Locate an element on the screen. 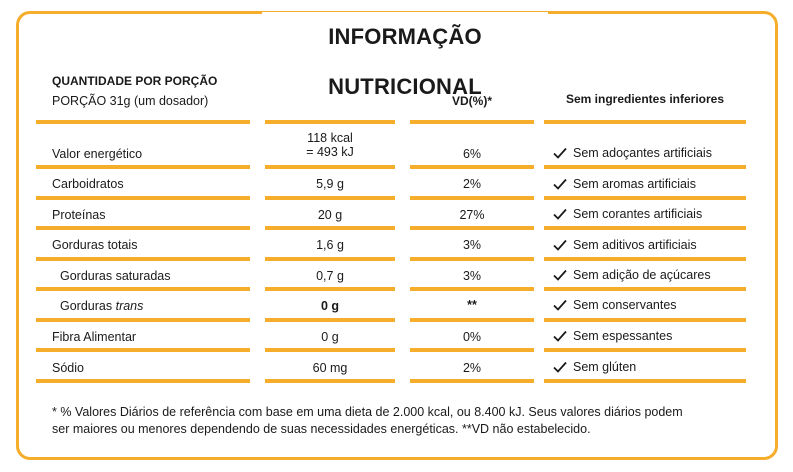 The width and height of the screenshot is (793, 472). nutrient-name: Sódio is located at coordinates (68, 368).